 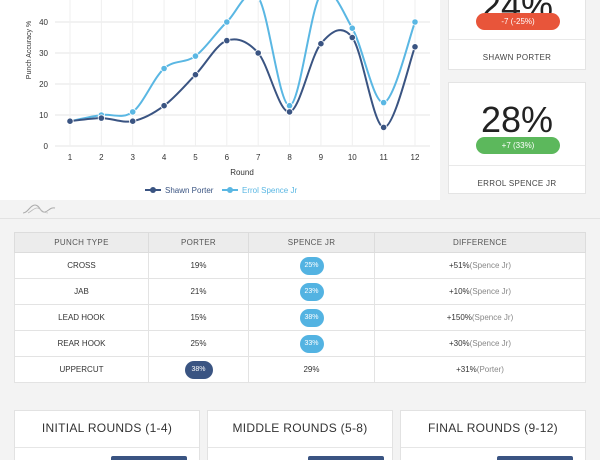 I want to click on x-tick-label: 12, so click(x=415, y=157).